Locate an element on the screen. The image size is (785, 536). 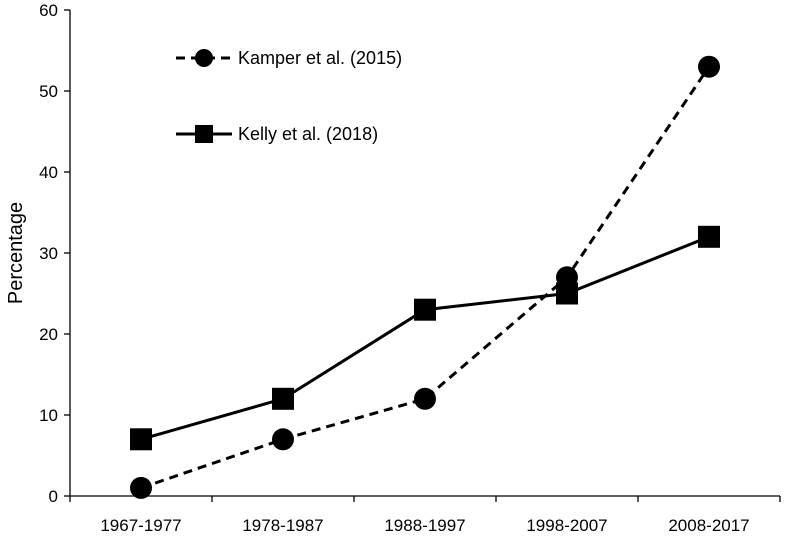
y-tick-label: 30 is located at coordinates (48, 253).